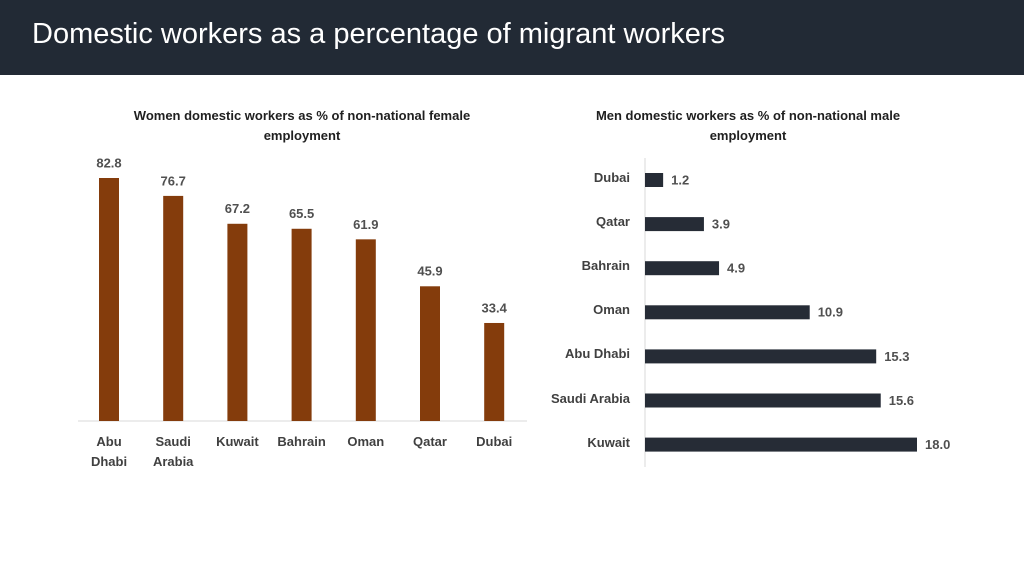 The width and height of the screenshot is (1024, 576). What do you see at coordinates (721, 224) in the screenshot?
I see `value-label: 3.9` at bounding box center [721, 224].